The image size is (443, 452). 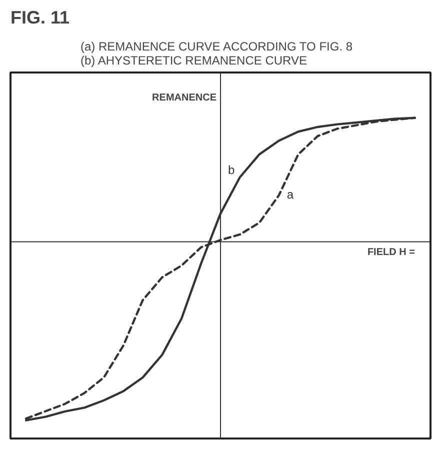 What do you see at coordinates (391, 252) in the screenshot?
I see `x-axis-title: FIELD H =` at bounding box center [391, 252].